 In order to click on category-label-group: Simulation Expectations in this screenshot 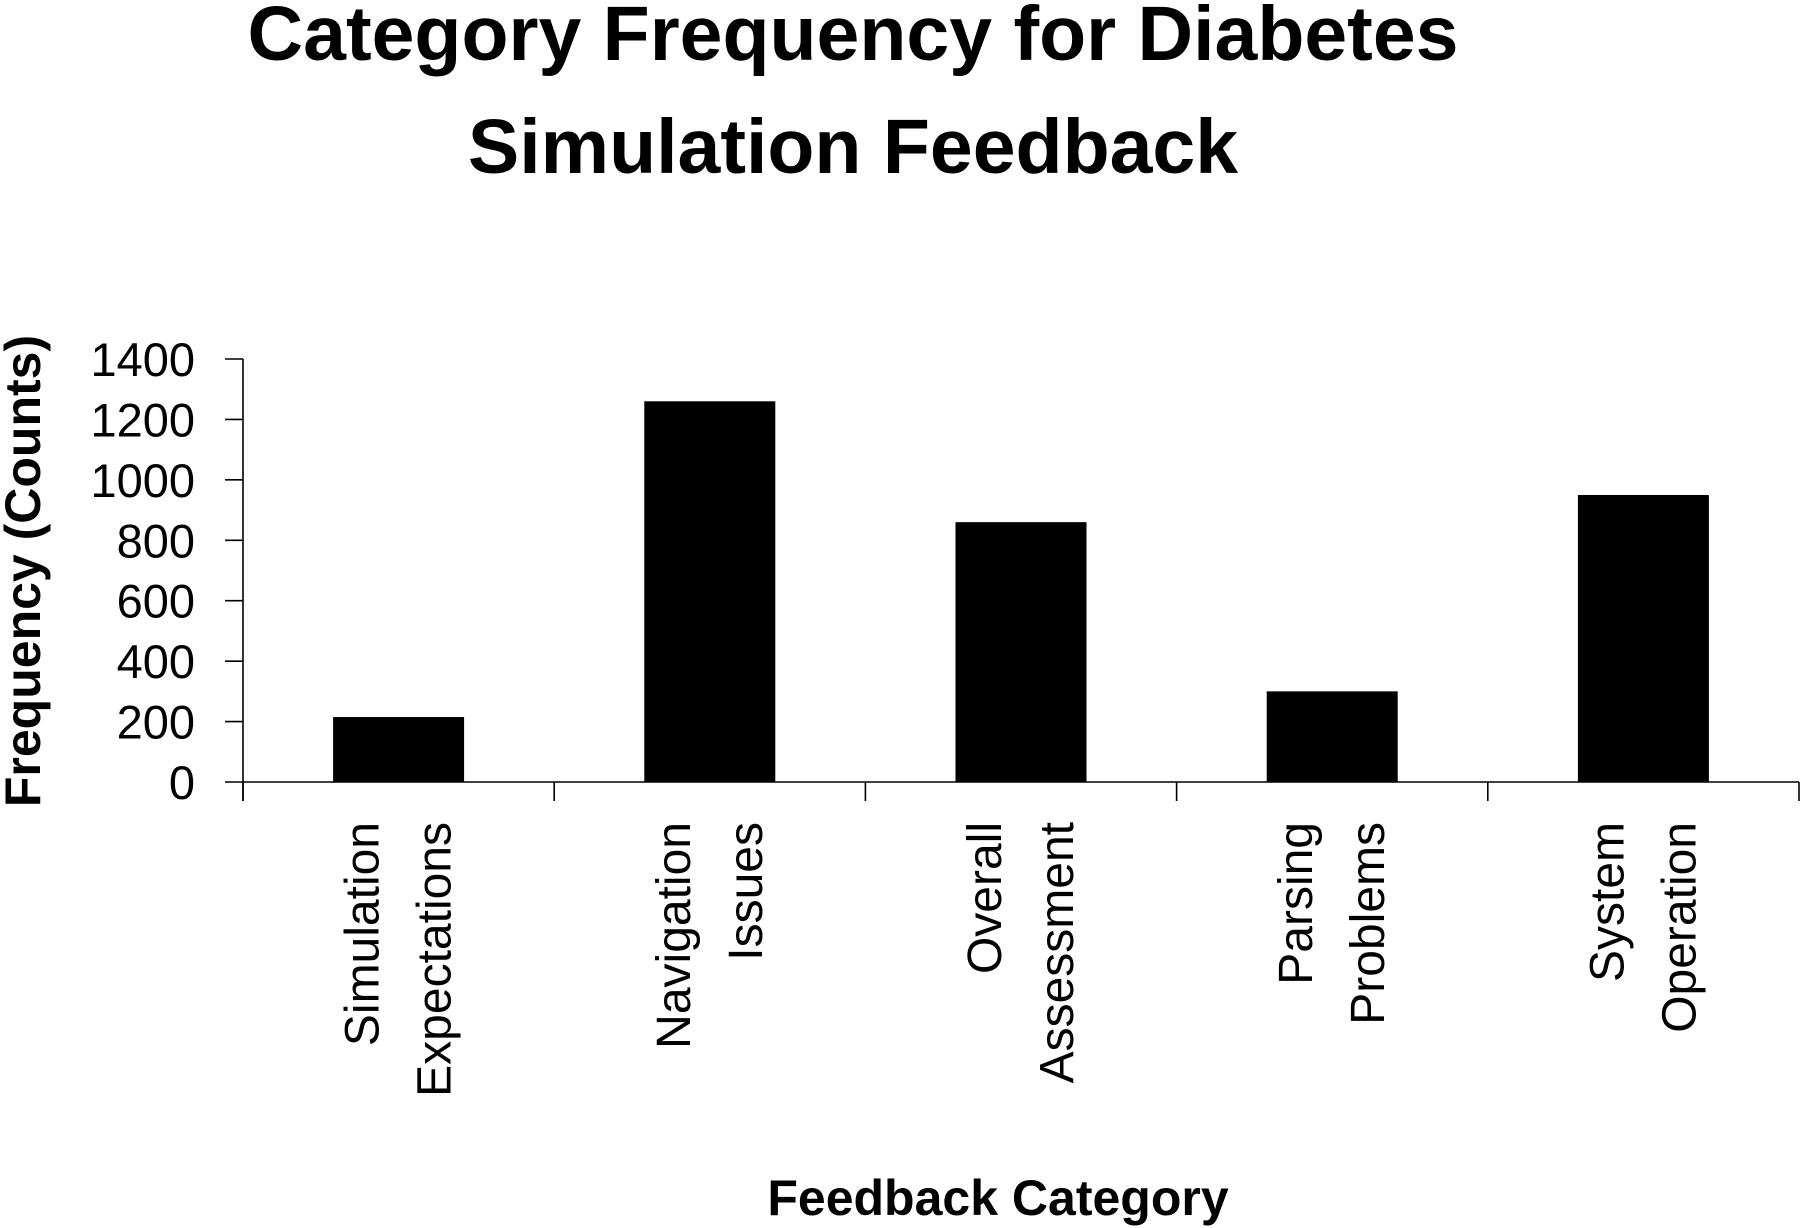, I will do `click(399, 959)`.